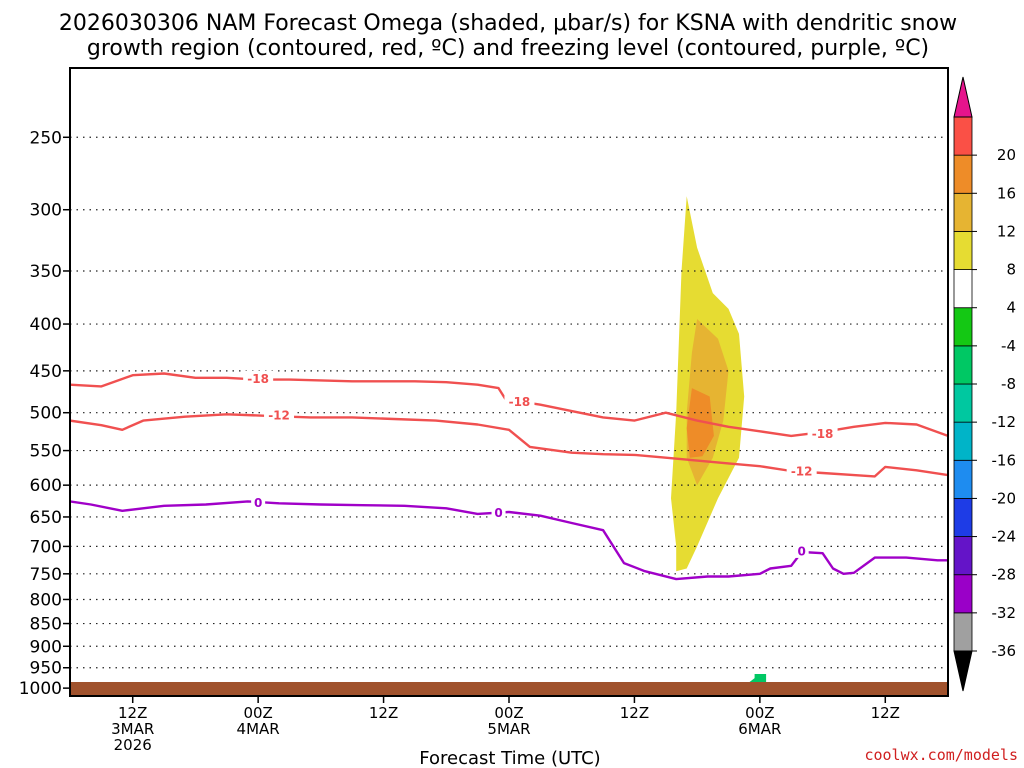 The height and width of the screenshot is (768, 1024). I want to click on x-axis-label: Forecast Time (UTC), so click(509, 758).